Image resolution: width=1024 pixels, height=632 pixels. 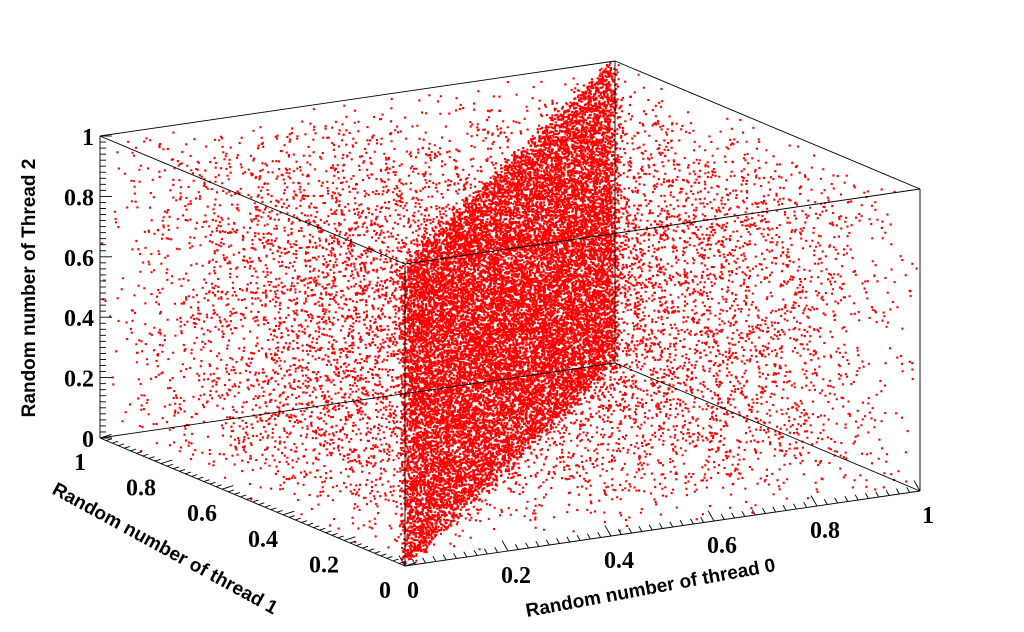 What do you see at coordinates (324, 565) in the screenshot?
I see `y-tick-label: 0.2` at bounding box center [324, 565].